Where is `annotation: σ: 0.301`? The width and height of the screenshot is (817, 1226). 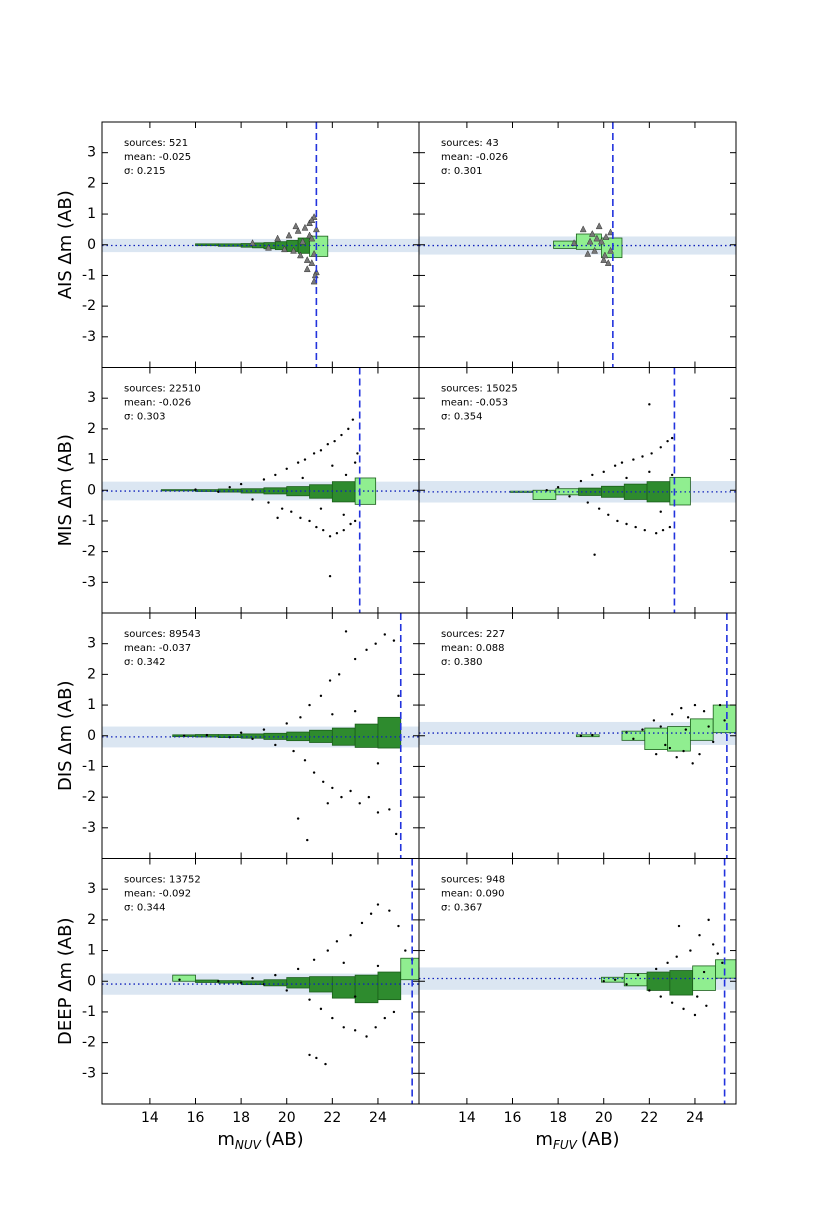 annotation: σ: 0.301 is located at coordinates (462, 171).